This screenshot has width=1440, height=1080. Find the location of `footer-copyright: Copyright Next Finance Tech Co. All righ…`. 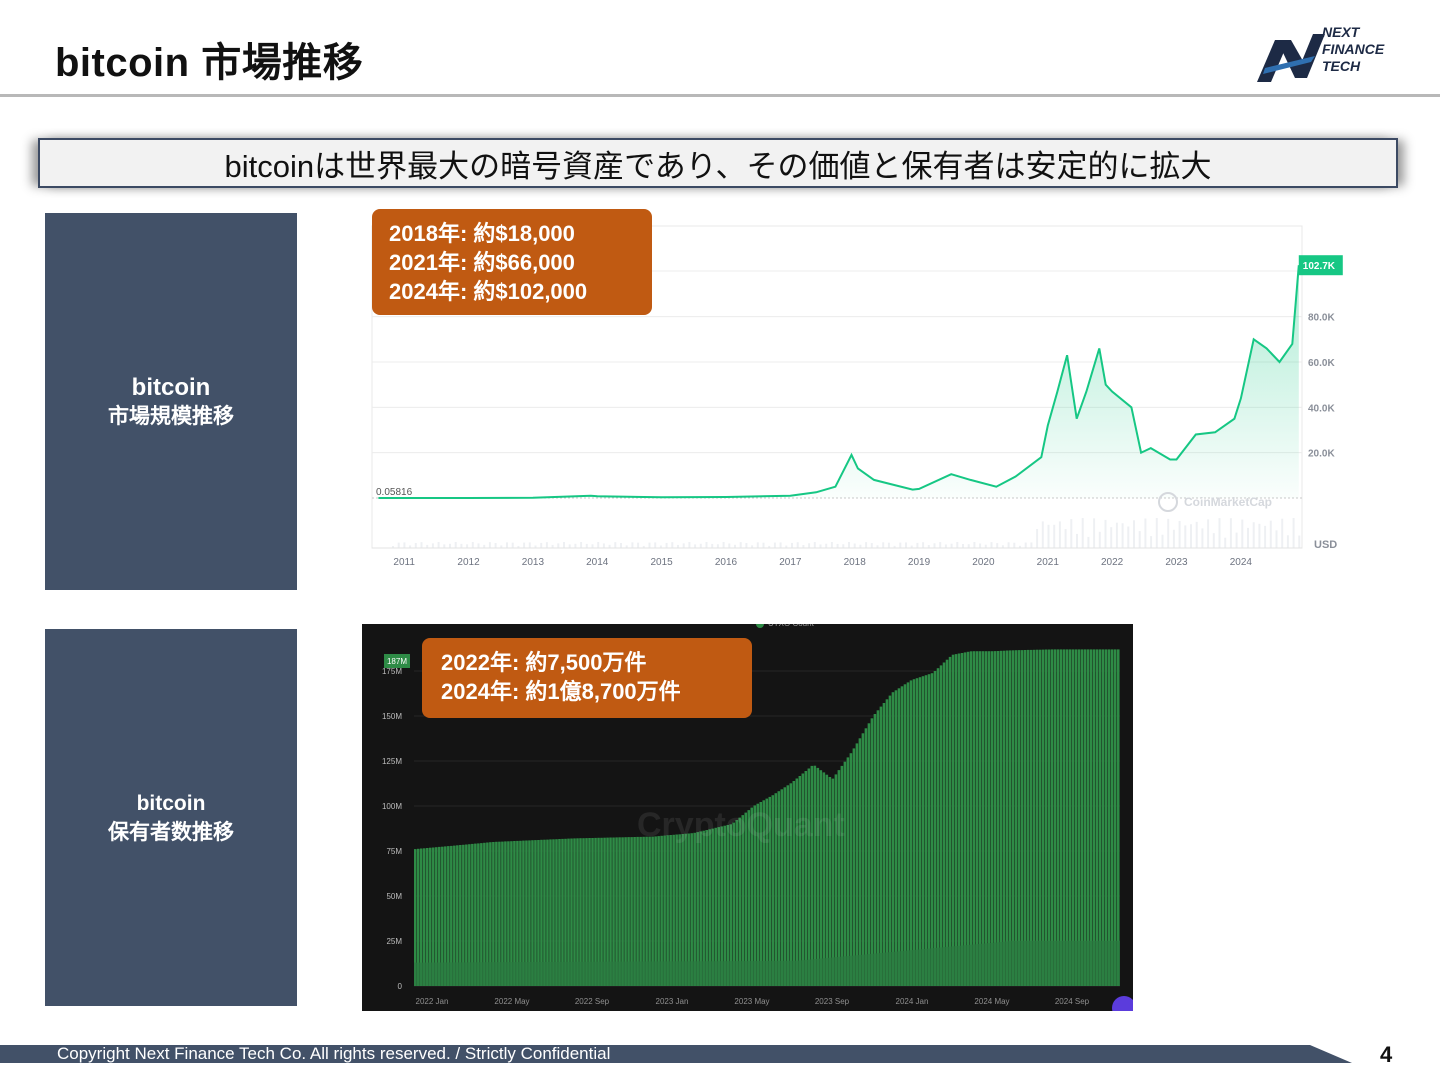

footer-copyright: Copyright Next Finance Tech Co. All righ… is located at coordinates (334, 1053).